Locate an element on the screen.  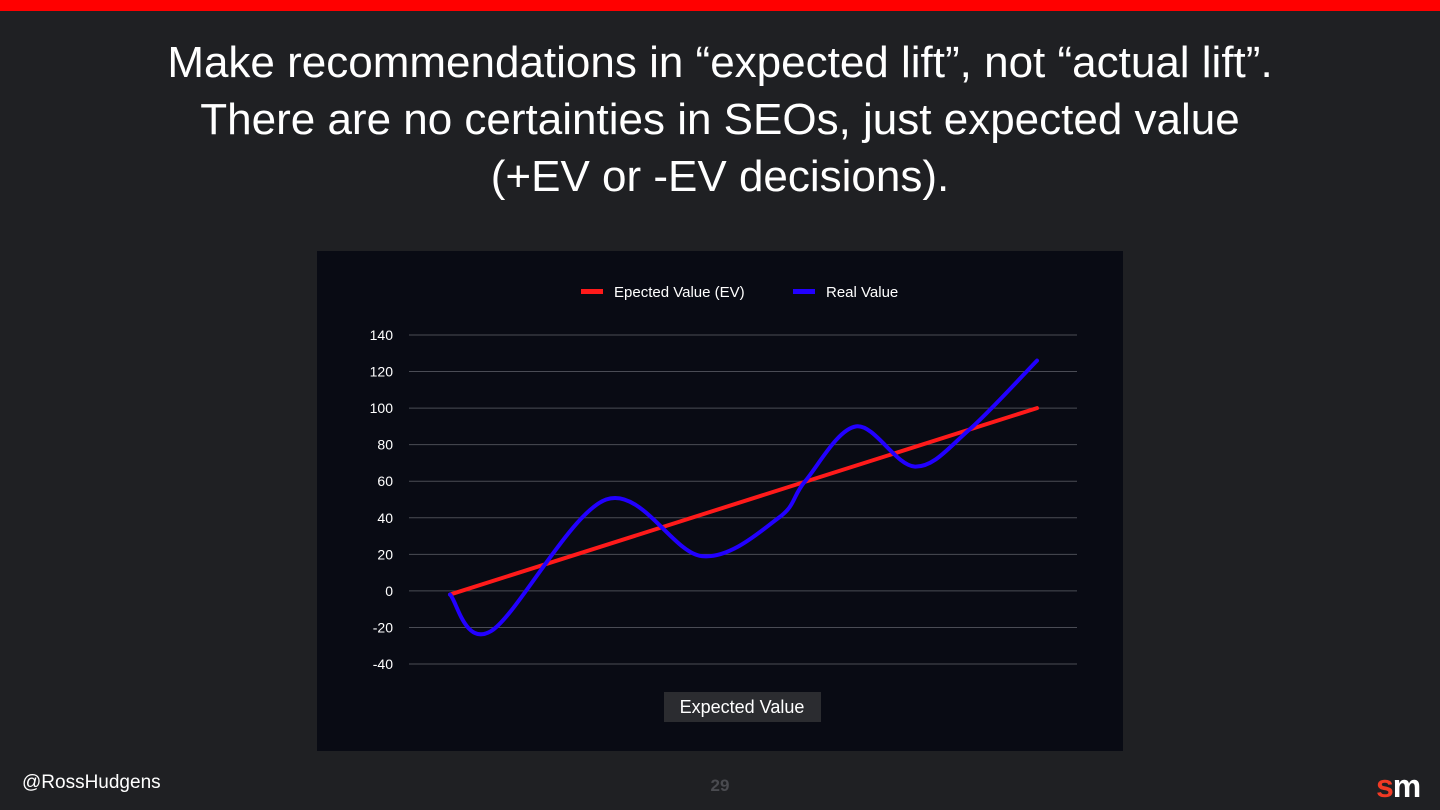
legend: Epected Value (EV) Real Value is located at coordinates (739, 292).